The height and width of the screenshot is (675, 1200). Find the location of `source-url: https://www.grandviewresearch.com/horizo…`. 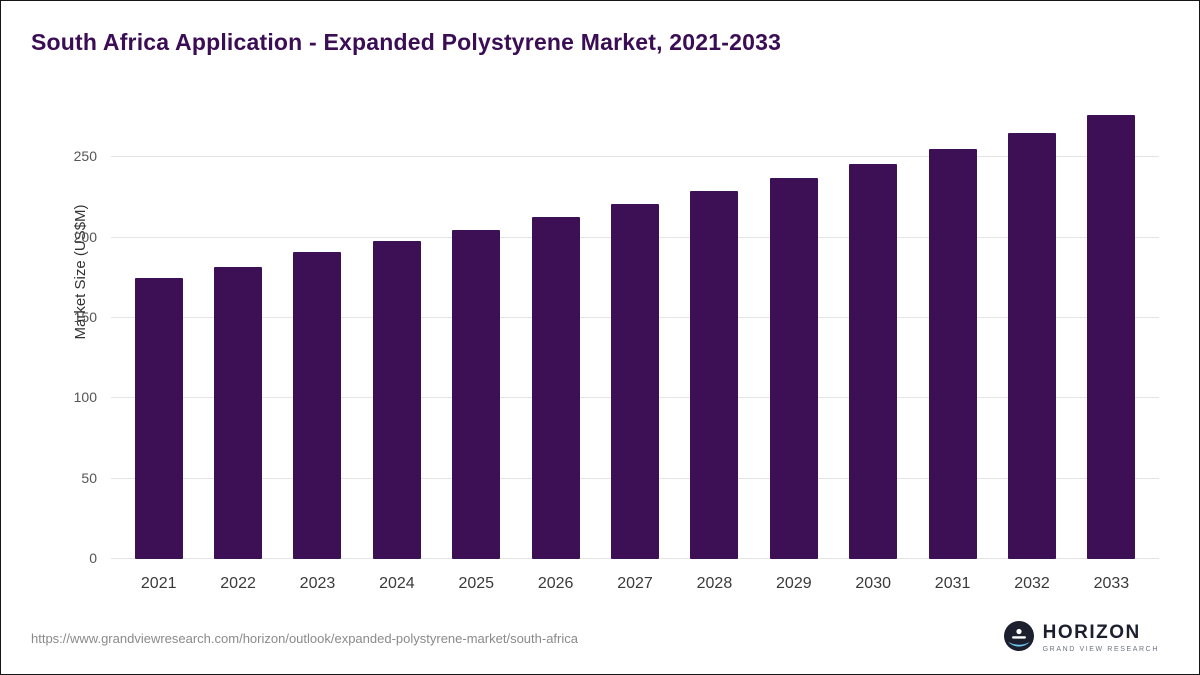

source-url: https://www.grandviewresearch.com/horizo… is located at coordinates (304, 638).